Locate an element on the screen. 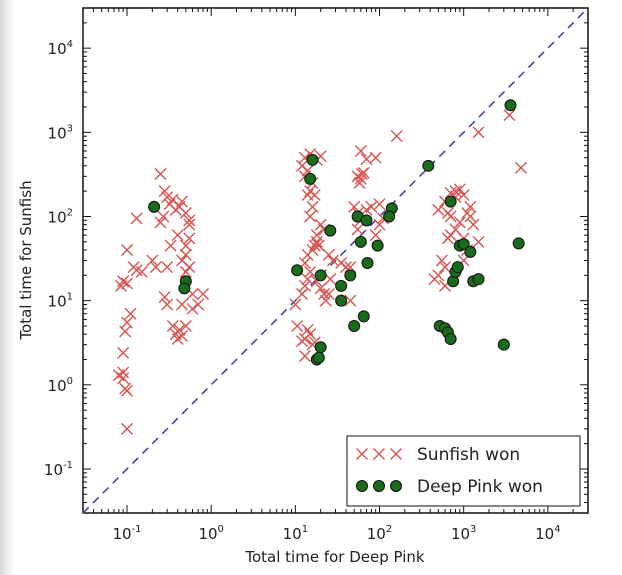 The image size is (622, 575). left-edge-shadow is located at coordinates (7, 287).